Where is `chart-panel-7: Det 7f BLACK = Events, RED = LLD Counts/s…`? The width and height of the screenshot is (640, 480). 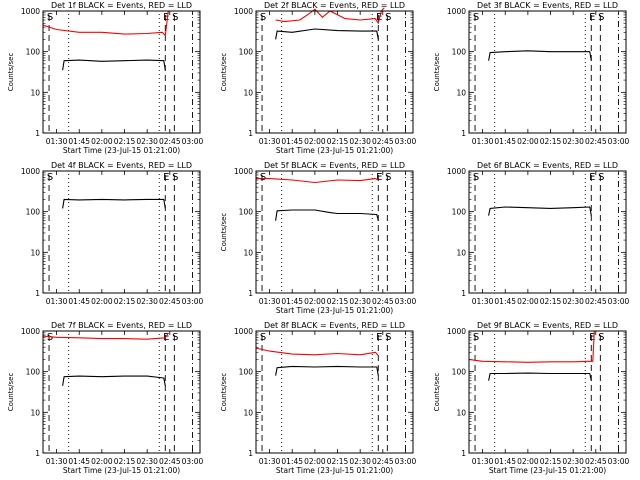 chart-panel-7: Det 7f BLACK = Events, RED = LLD Counts/s… is located at coordinates (105, 398).